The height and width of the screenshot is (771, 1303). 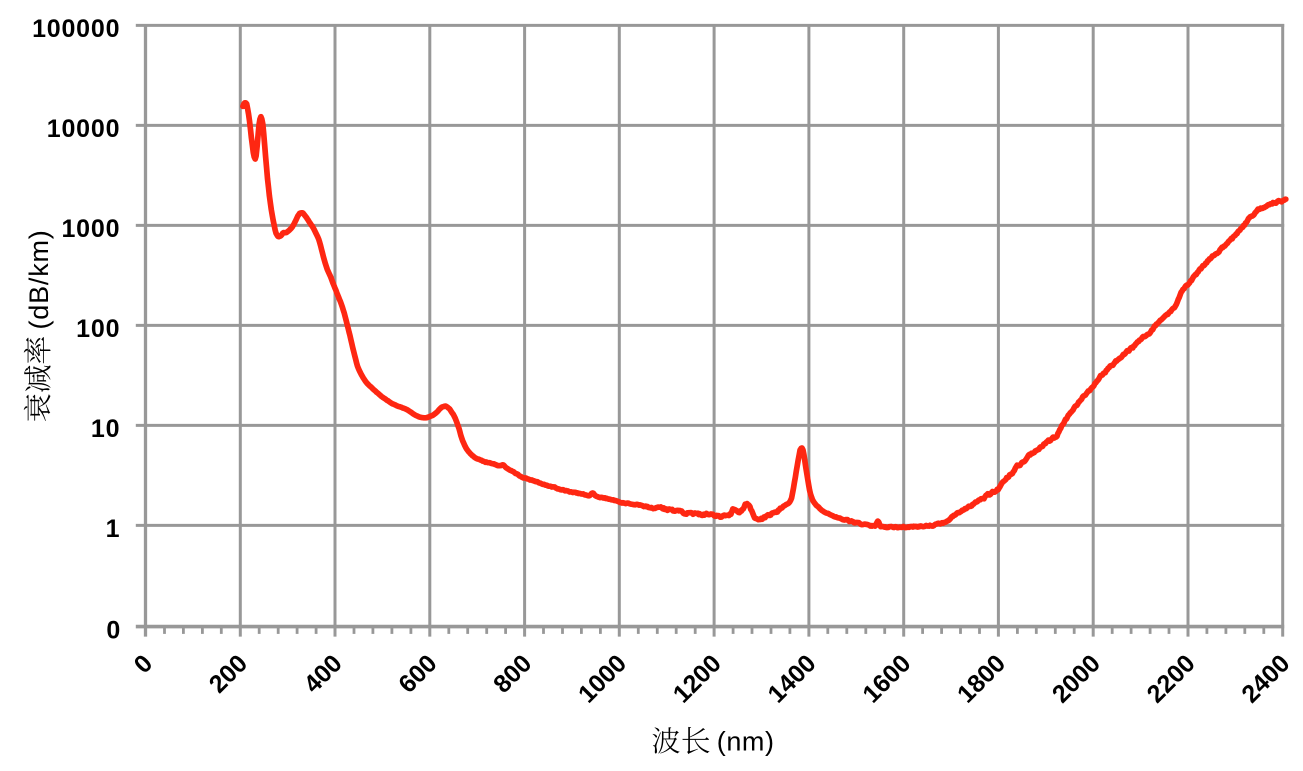 What do you see at coordinates (417, 673) in the screenshot?
I see `svg-text: 600` at bounding box center [417, 673].